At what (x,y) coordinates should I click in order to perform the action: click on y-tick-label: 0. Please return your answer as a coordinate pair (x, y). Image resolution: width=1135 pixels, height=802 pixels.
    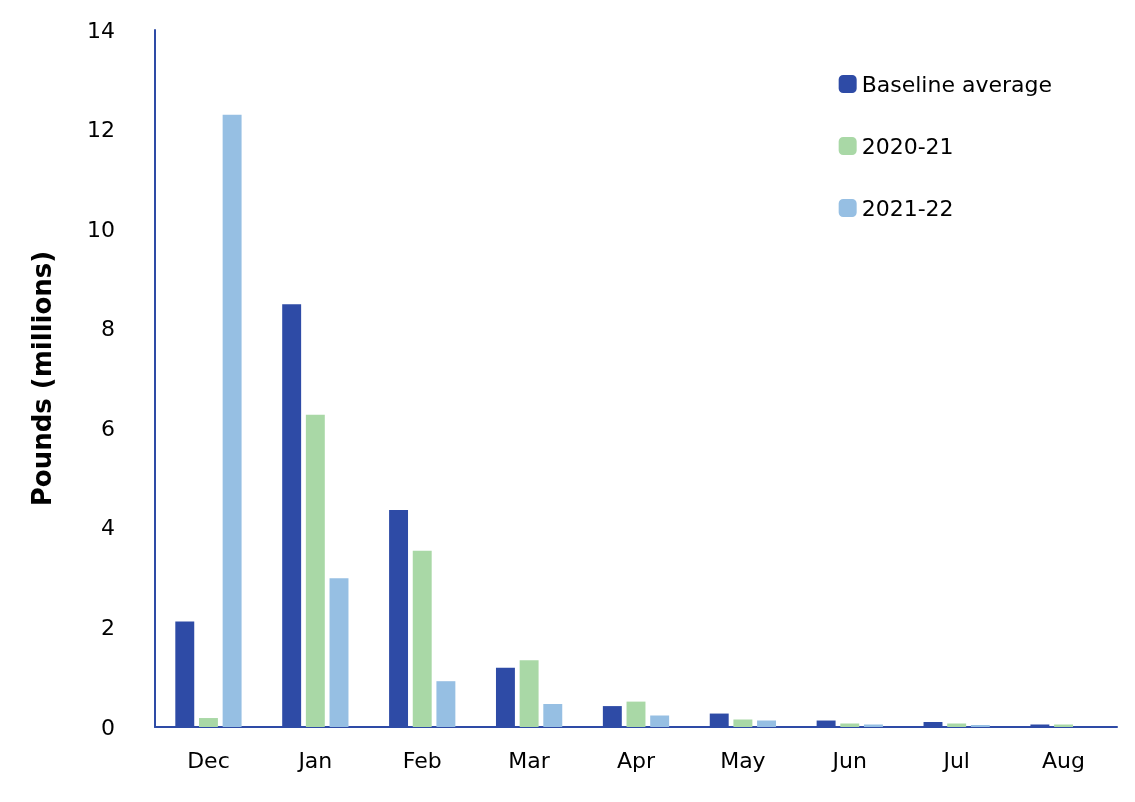
    Looking at the image, I should click on (108, 727).